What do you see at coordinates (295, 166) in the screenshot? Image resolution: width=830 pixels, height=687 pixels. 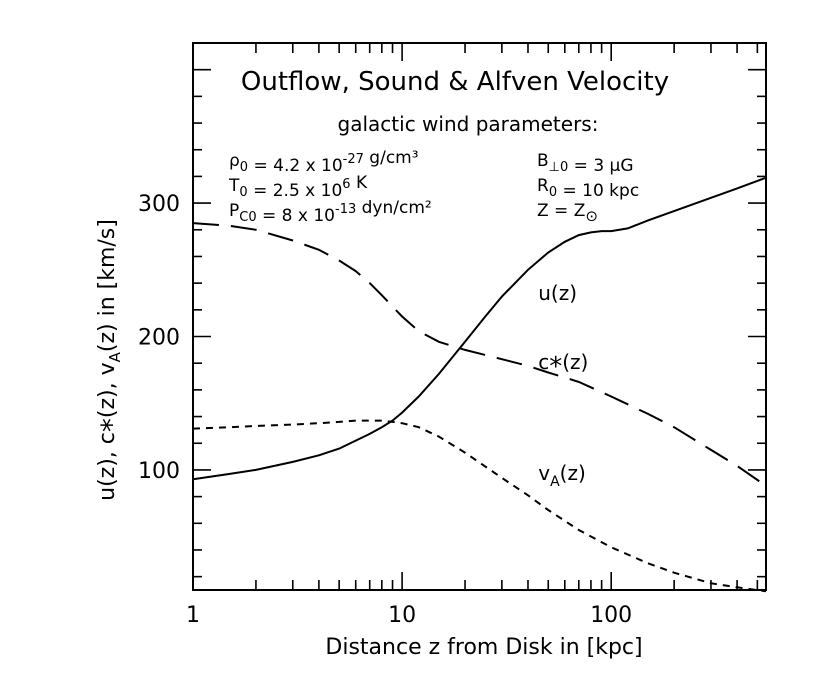 I see `param-value: = 4.2 x 10` at bounding box center [295, 166].